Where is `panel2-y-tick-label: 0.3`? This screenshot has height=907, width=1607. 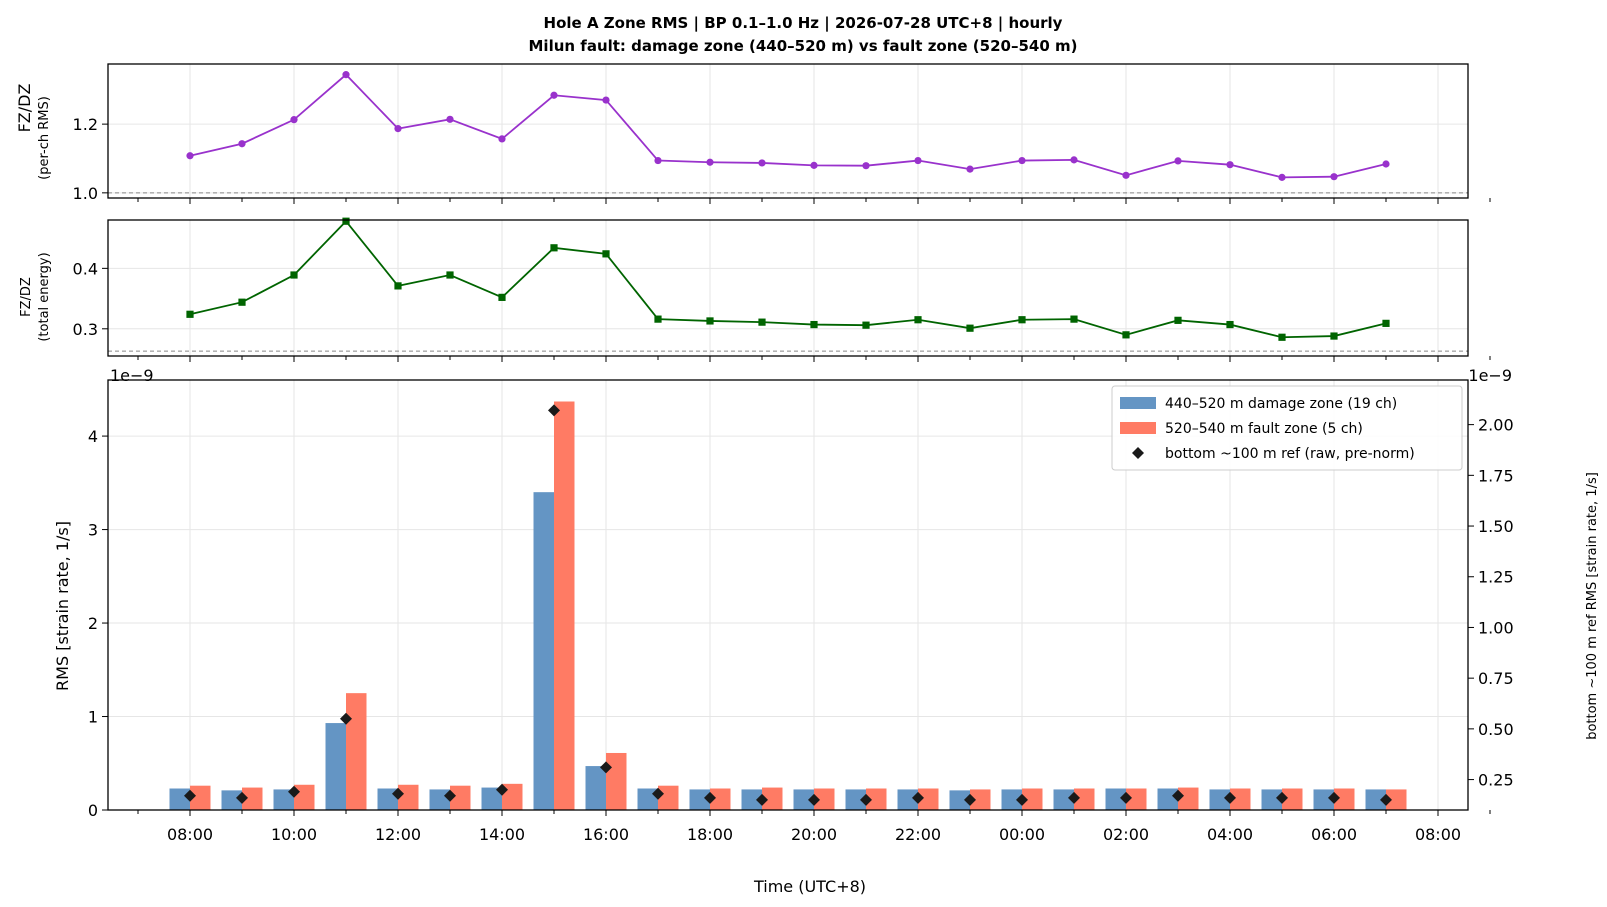 panel2-y-tick-label: 0.3 is located at coordinates (85, 329).